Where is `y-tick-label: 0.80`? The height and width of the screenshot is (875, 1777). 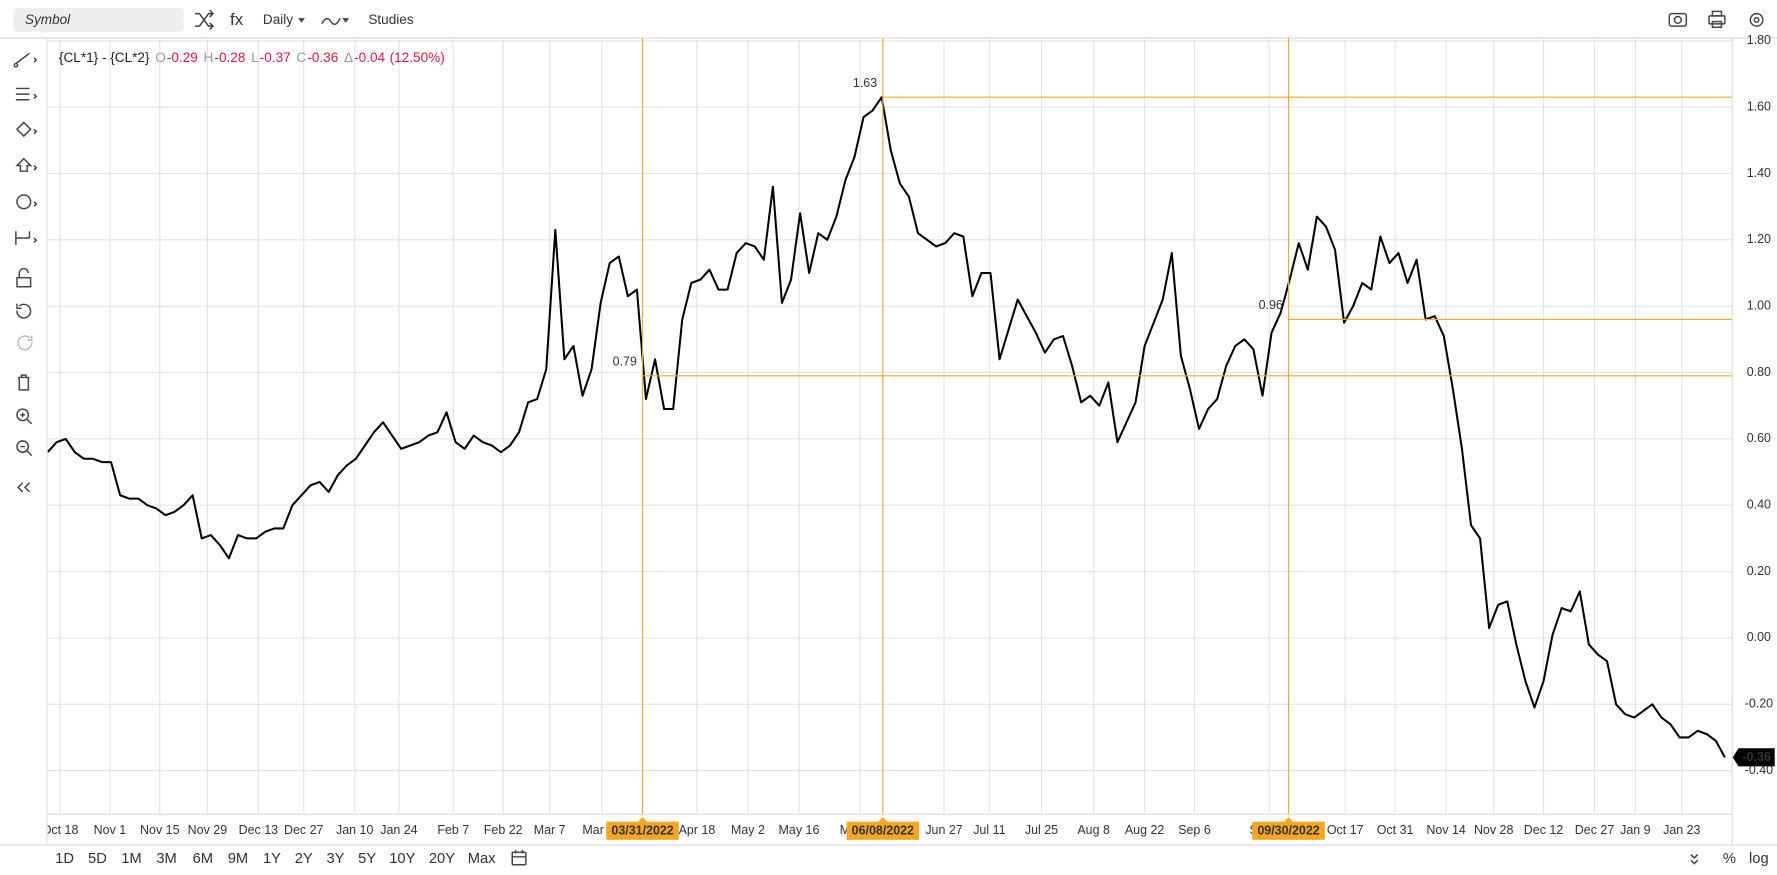
y-tick-label: 0.80 is located at coordinates (1759, 372).